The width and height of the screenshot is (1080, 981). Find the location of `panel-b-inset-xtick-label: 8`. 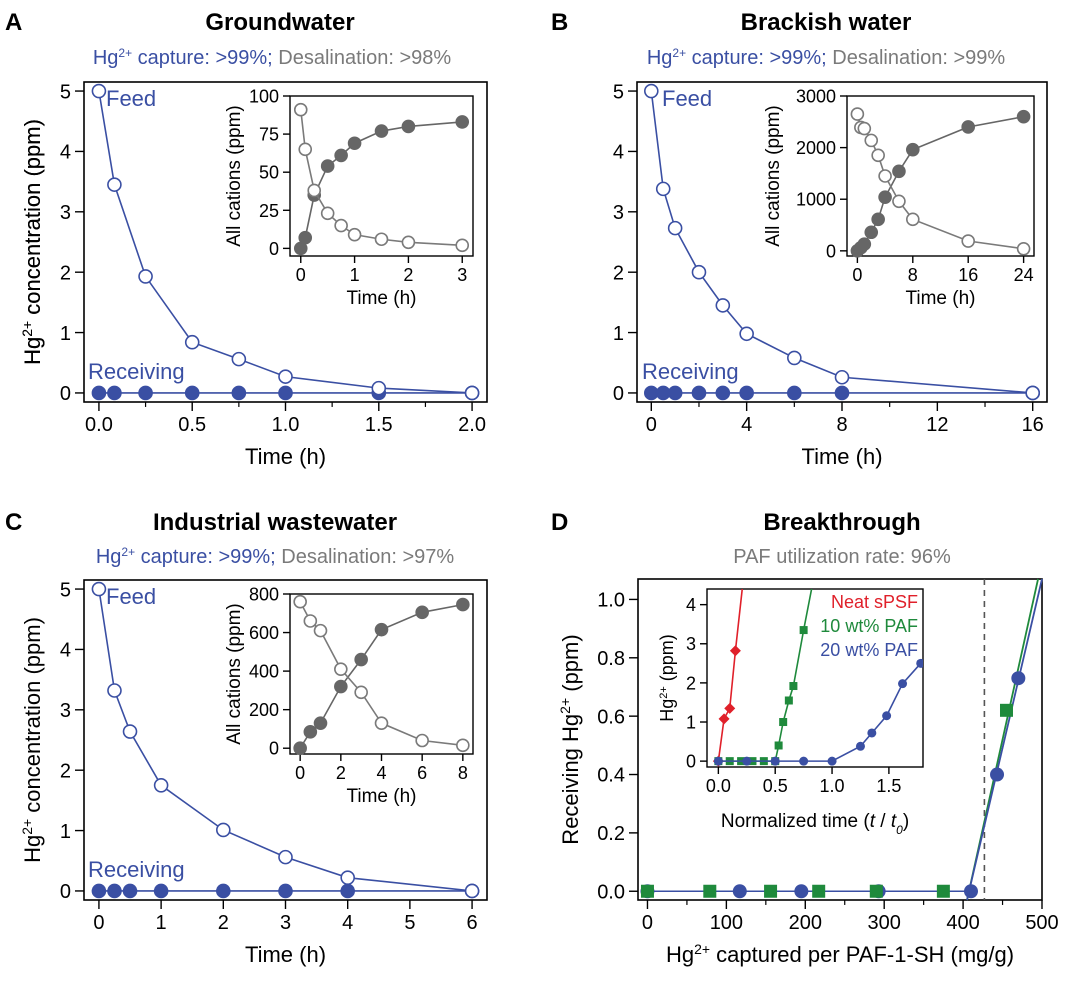

panel-b-inset-xtick-label: 8 is located at coordinates (913, 275).